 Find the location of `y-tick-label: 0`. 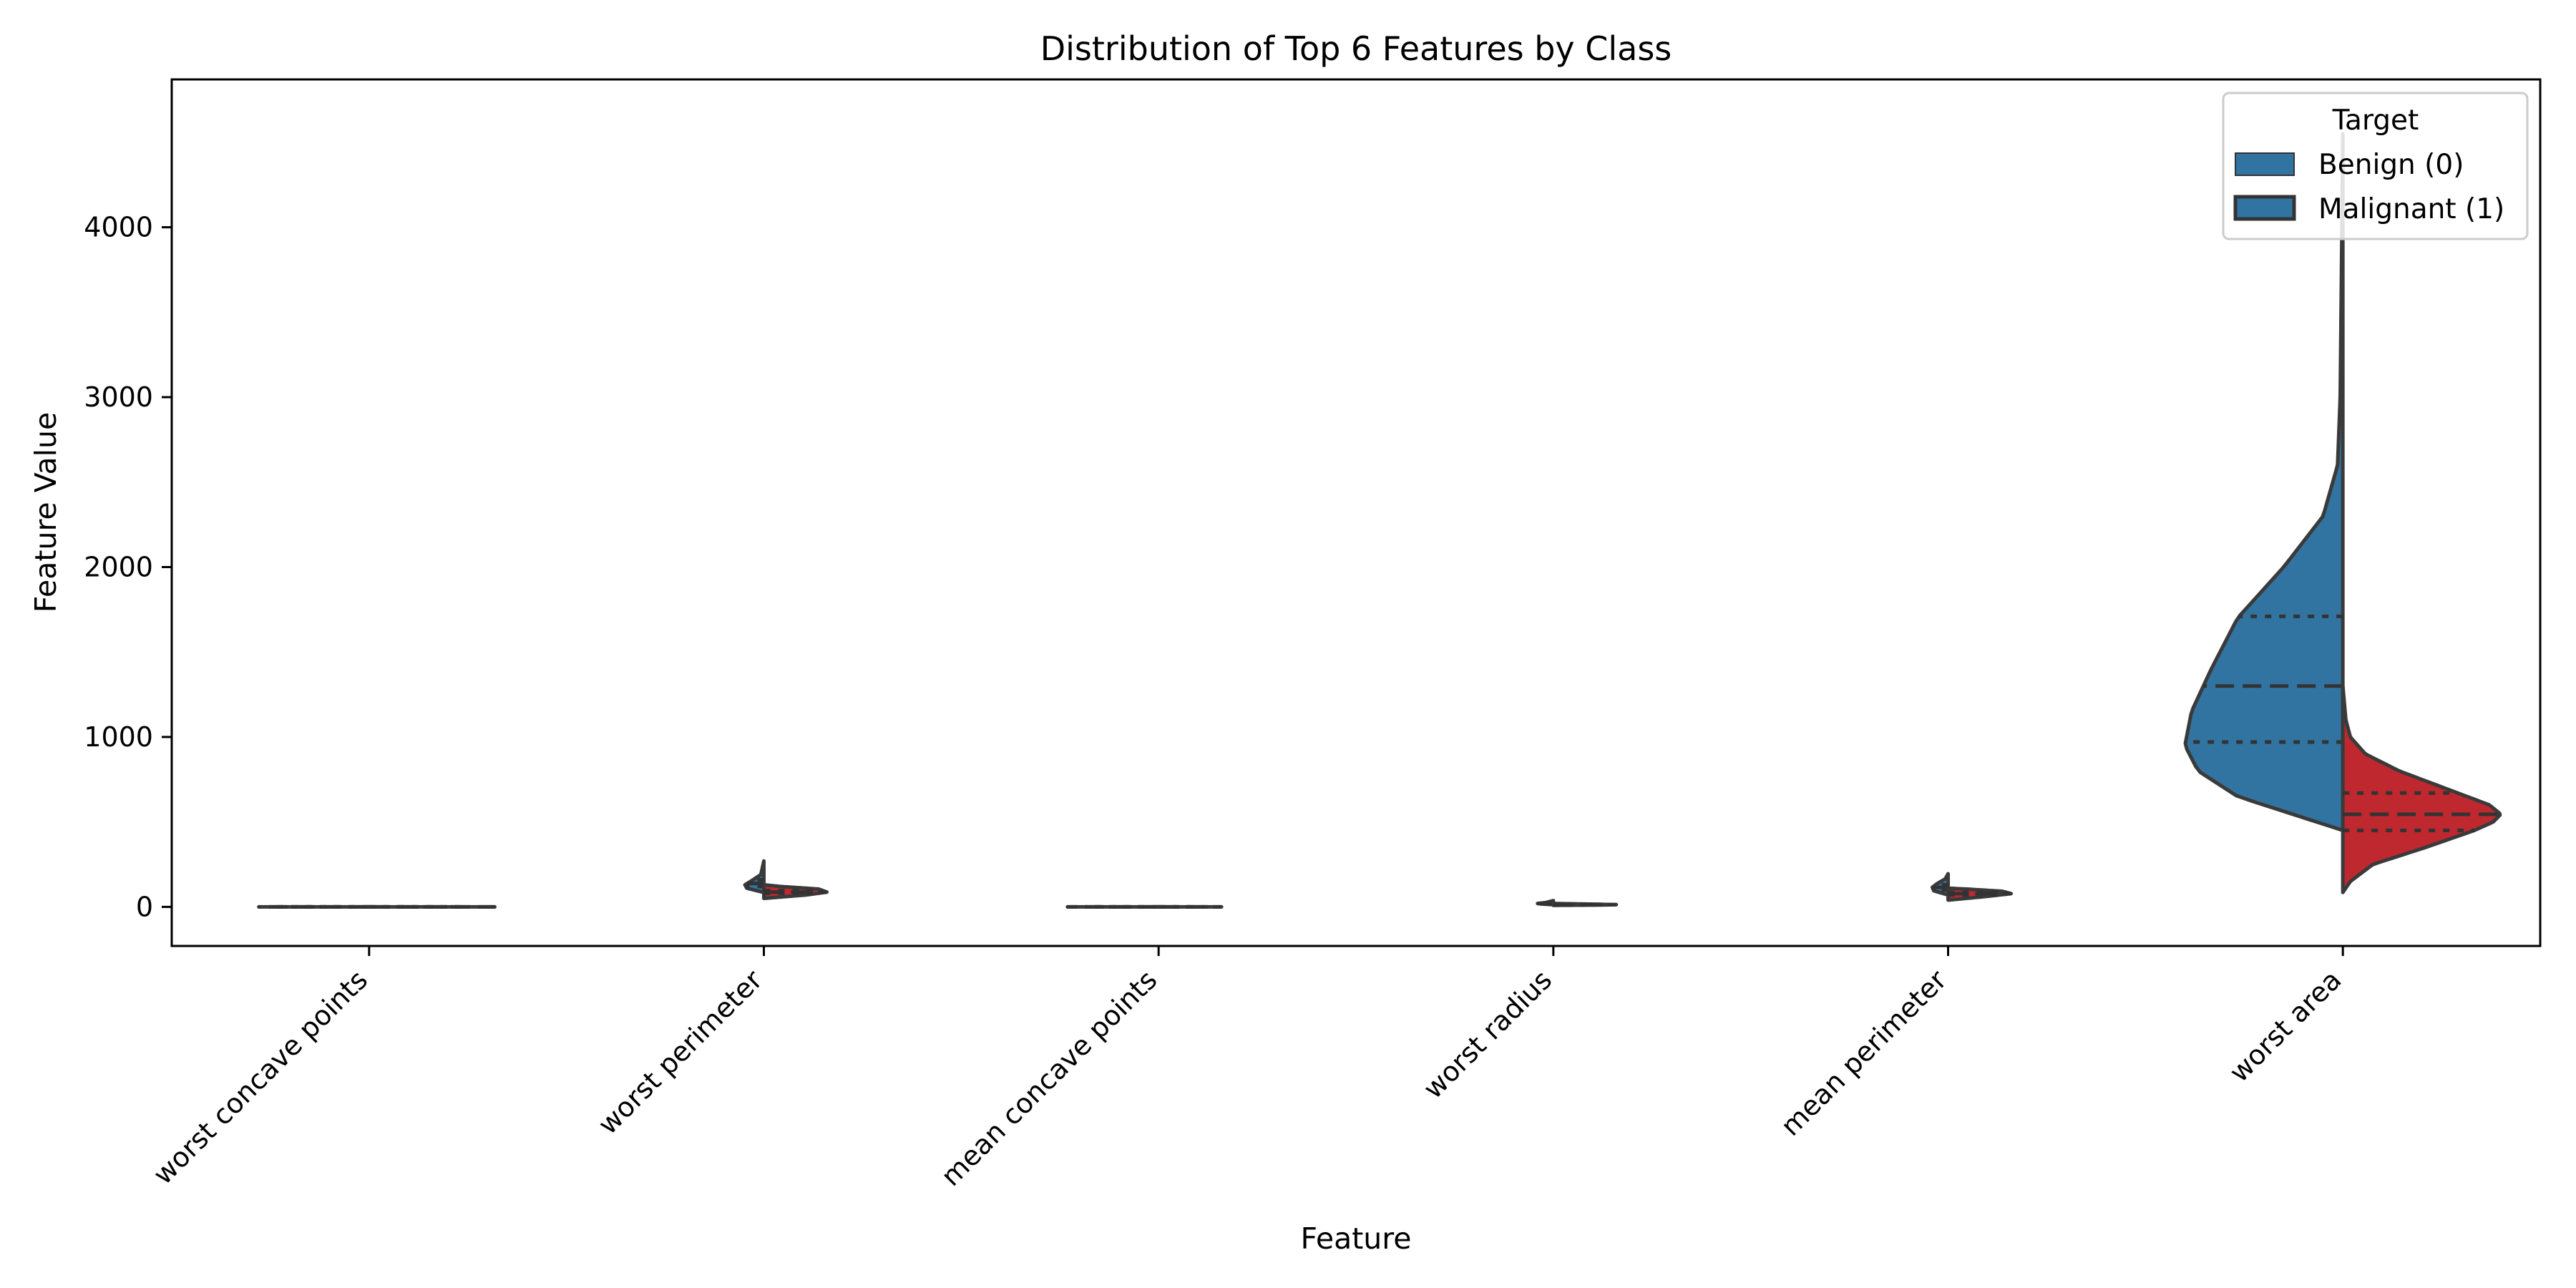

y-tick-label: 0 is located at coordinates (144, 906).